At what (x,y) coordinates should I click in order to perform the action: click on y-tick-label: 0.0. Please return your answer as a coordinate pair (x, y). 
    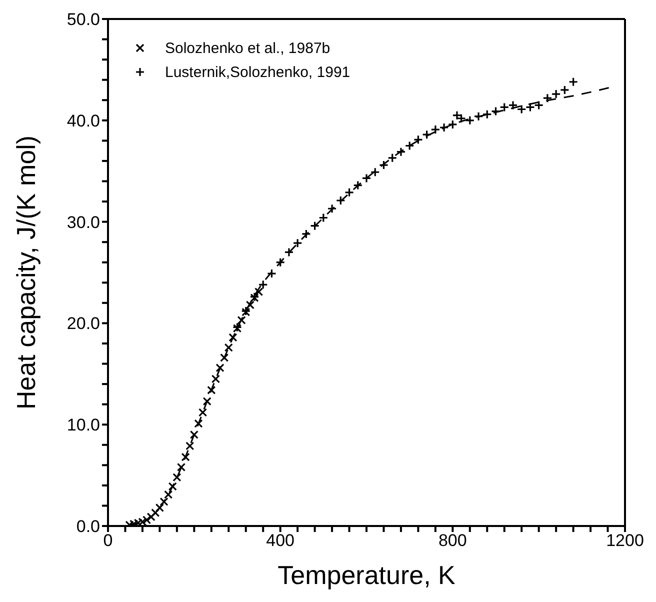
    Looking at the image, I should click on (88, 526).